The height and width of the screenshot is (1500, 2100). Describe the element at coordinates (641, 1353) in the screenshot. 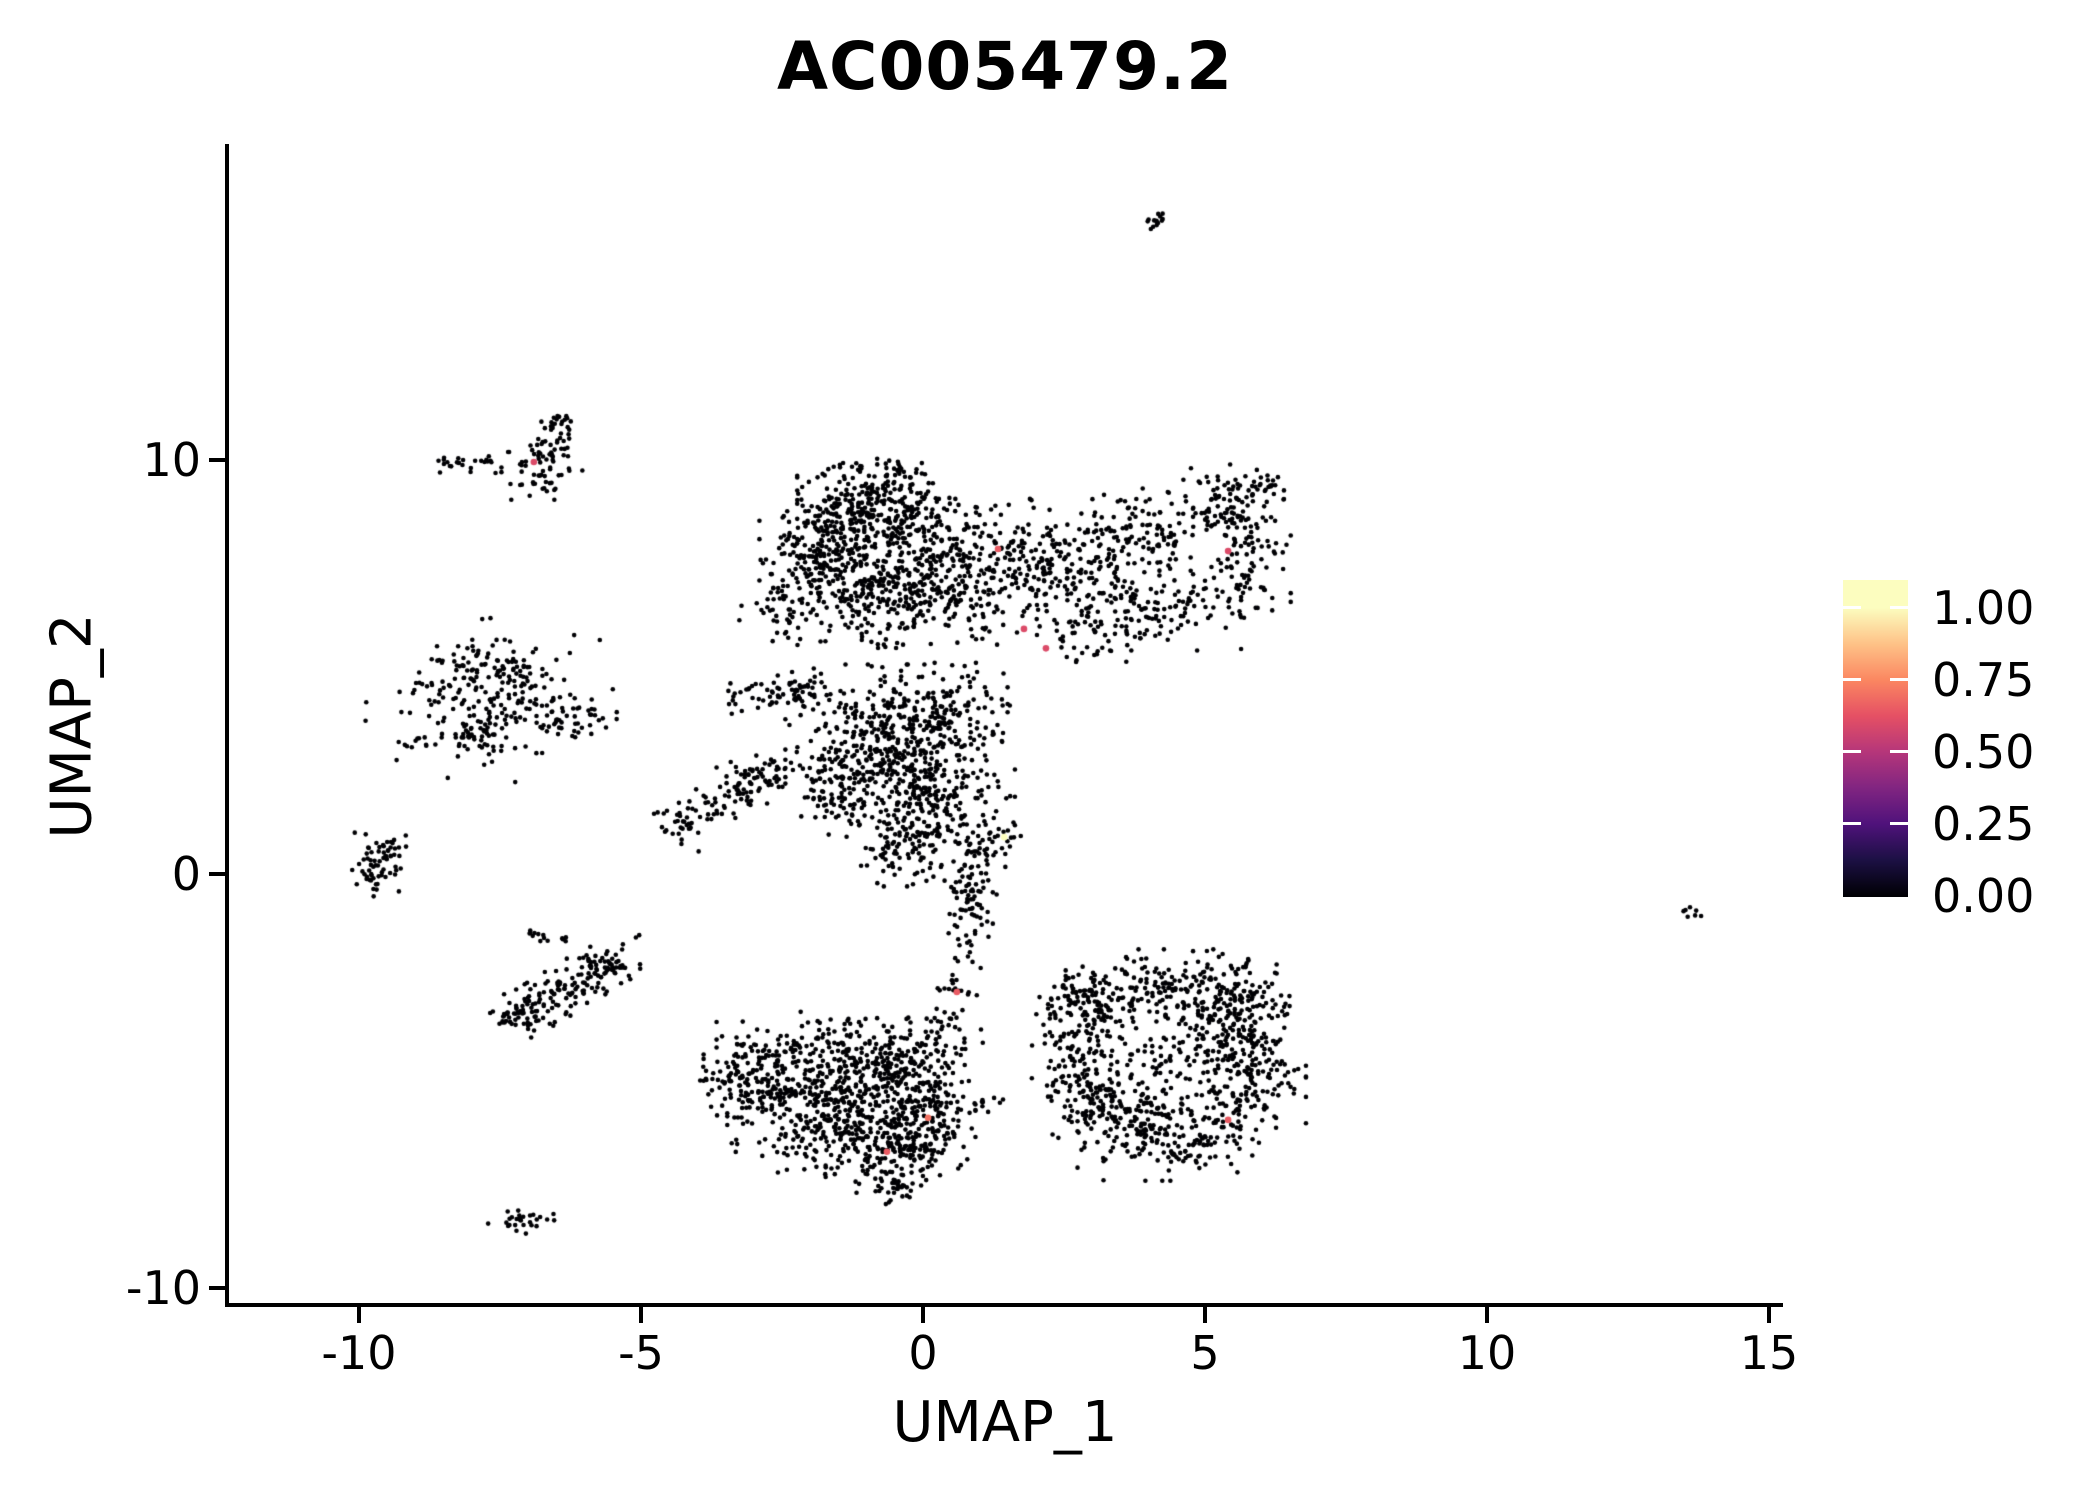

I see `x-tick-label: -5` at that location.